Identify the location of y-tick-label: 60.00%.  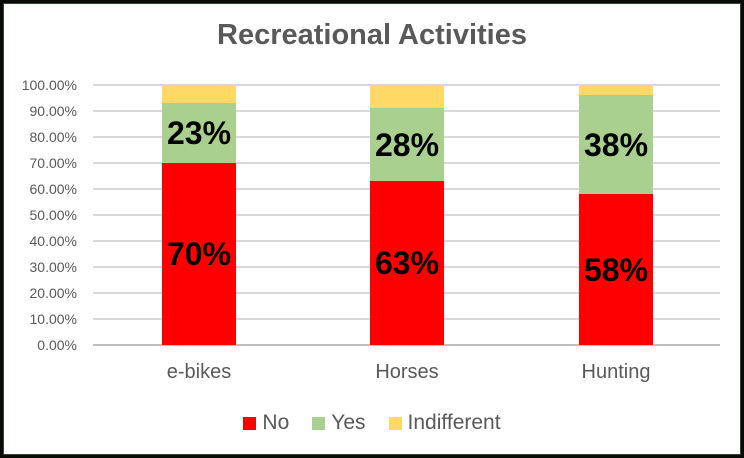
(53, 189).